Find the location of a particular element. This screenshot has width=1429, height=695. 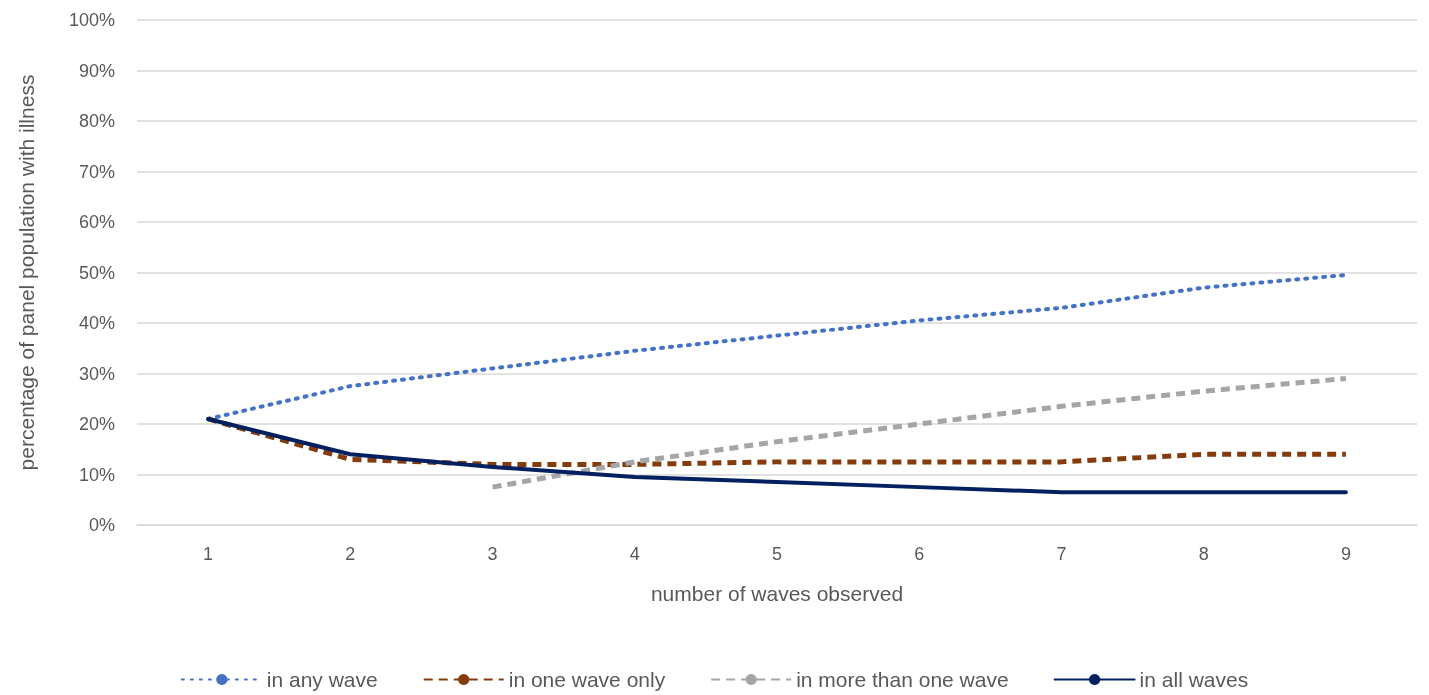

y-axis-title: percentage of panel population with illness is located at coordinates (26, 272).